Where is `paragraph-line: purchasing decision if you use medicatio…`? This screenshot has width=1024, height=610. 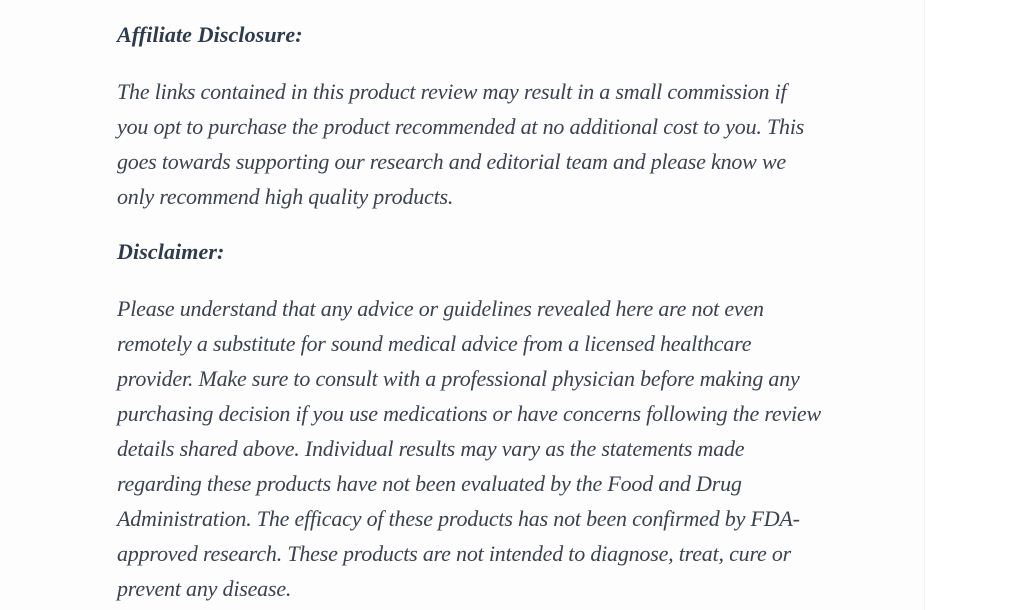
paragraph-line: purchasing decision if you use medicatio… is located at coordinates (469, 413).